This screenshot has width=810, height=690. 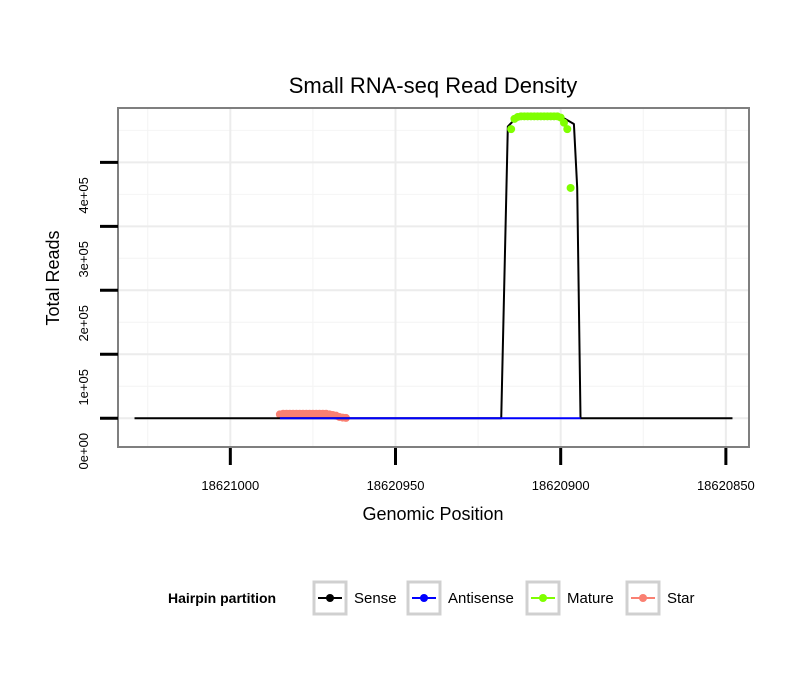 I want to click on chart-title: Small RNA-seq Read Density, so click(x=433, y=85).